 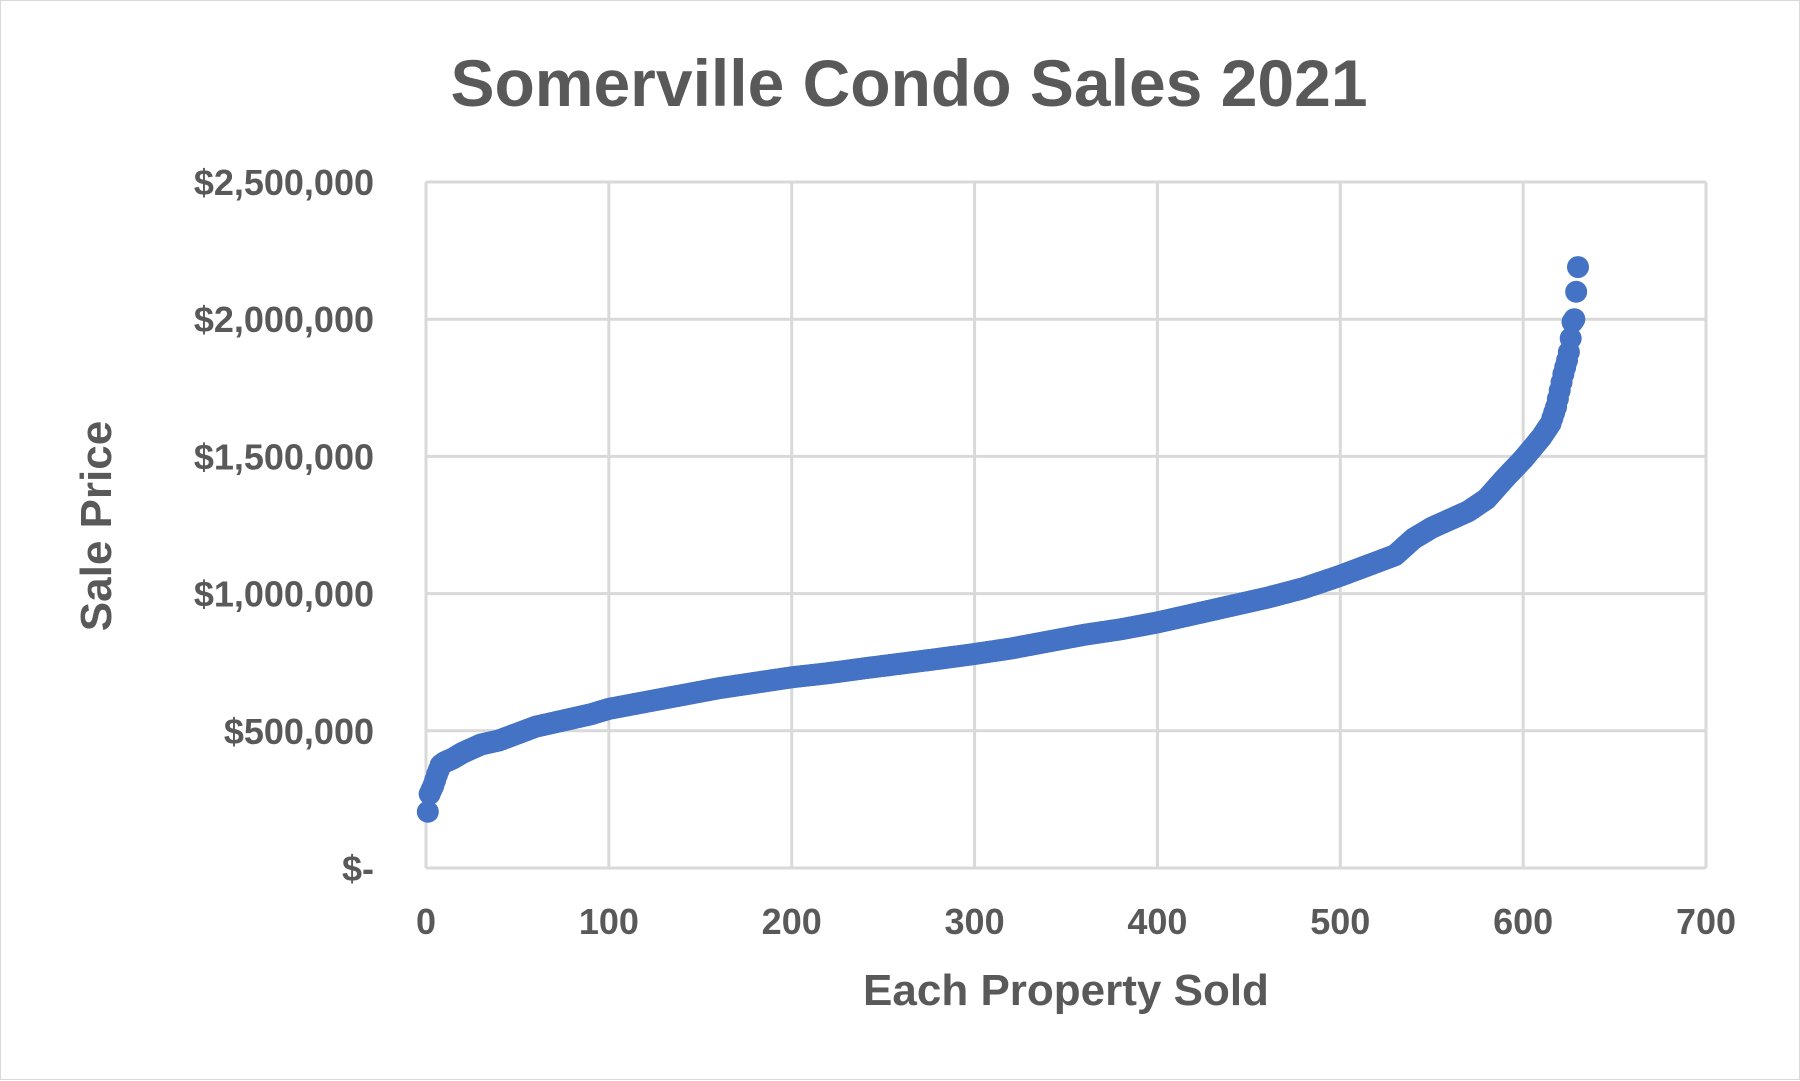 What do you see at coordinates (284, 182) in the screenshot?
I see `y-tick-label: $2,500,000` at bounding box center [284, 182].